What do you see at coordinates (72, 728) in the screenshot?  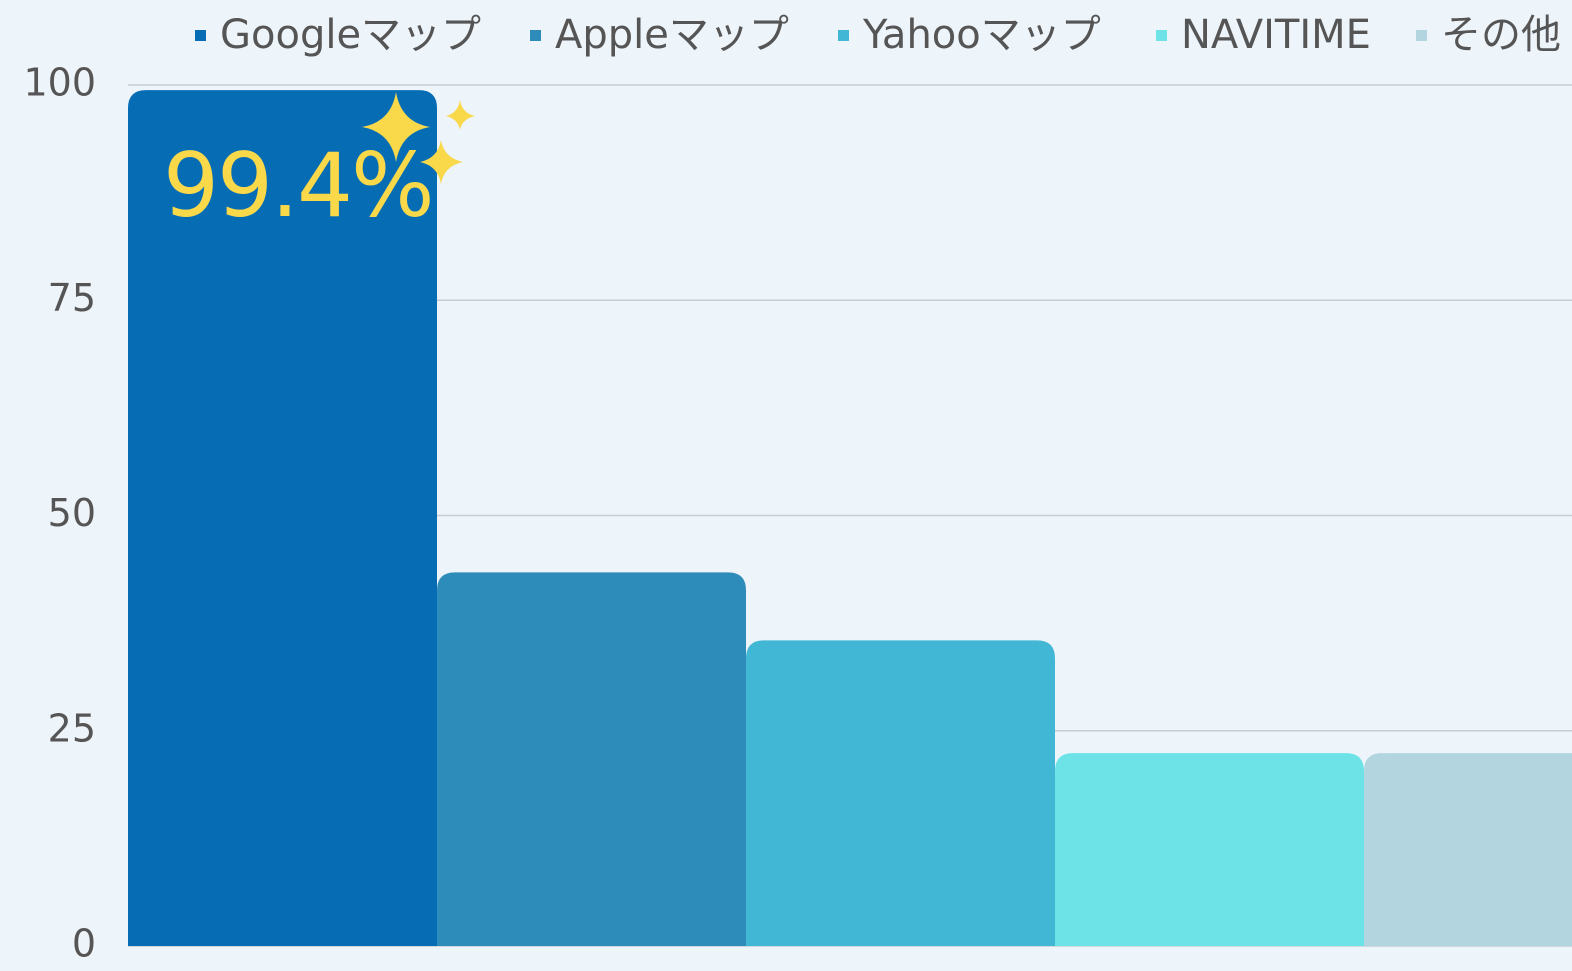 I see `y-tick-label: 25` at bounding box center [72, 728].